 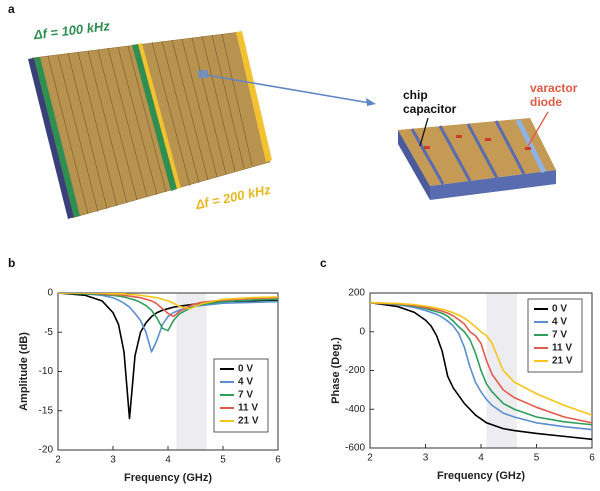 What do you see at coordinates (371, 102) in the screenshot?
I see `arrow-head` at bounding box center [371, 102].